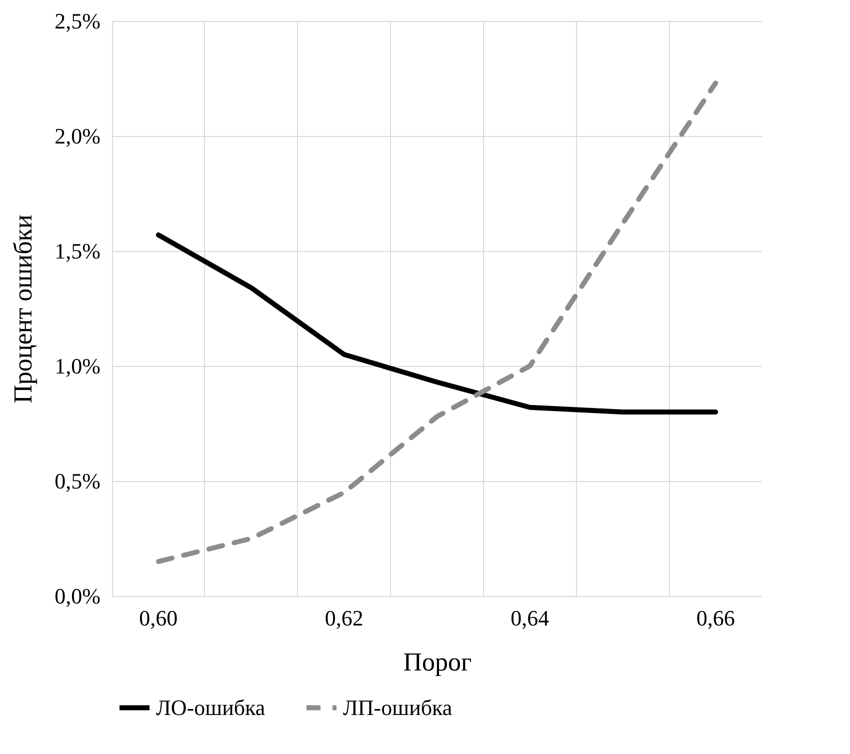 The width and height of the screenshot is (850, 754). I want to click on legend-label: ЛП-ошибка, so click(397, 707).